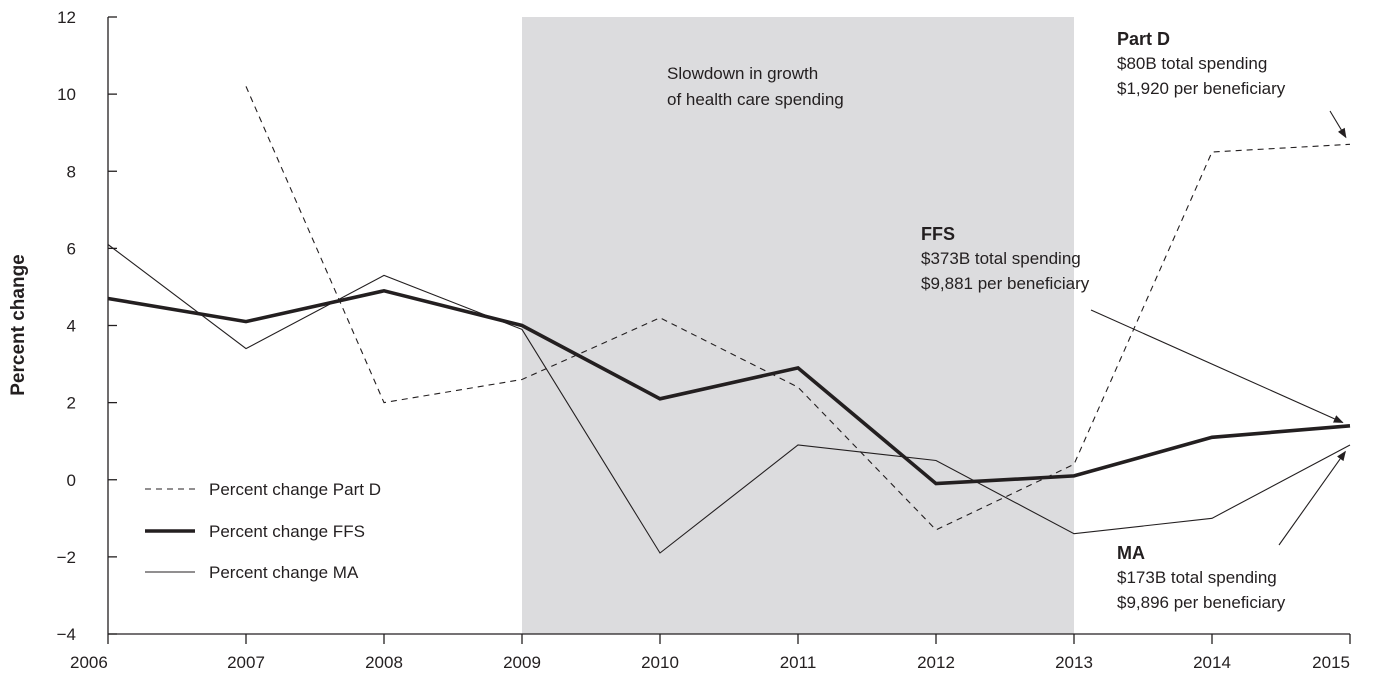 The height and width of the screenshot is (688, 1391). I want to click on annotation-title: FFS, so click(938, 234).